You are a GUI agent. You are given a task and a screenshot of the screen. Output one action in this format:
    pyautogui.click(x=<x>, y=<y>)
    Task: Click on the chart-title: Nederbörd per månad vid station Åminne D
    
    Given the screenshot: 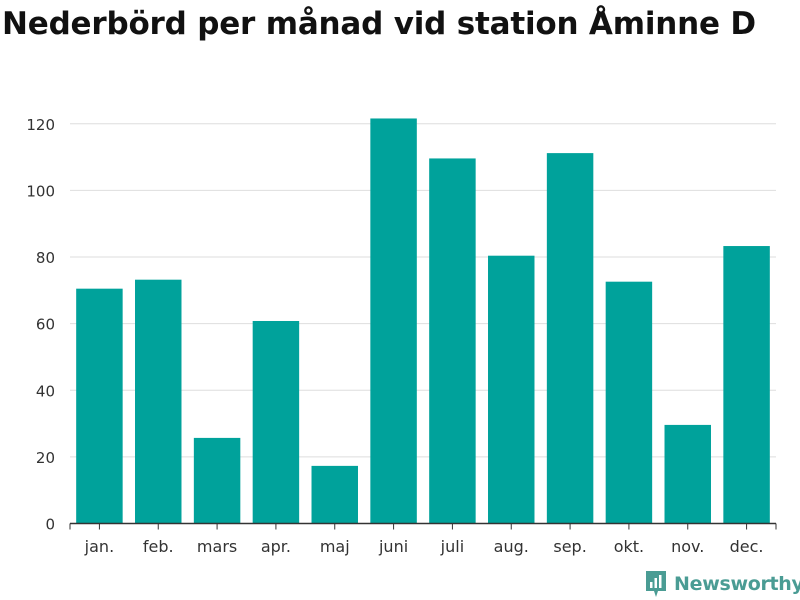 What is the action you would take?
    pyautogui.click(x=379, y=24)
    